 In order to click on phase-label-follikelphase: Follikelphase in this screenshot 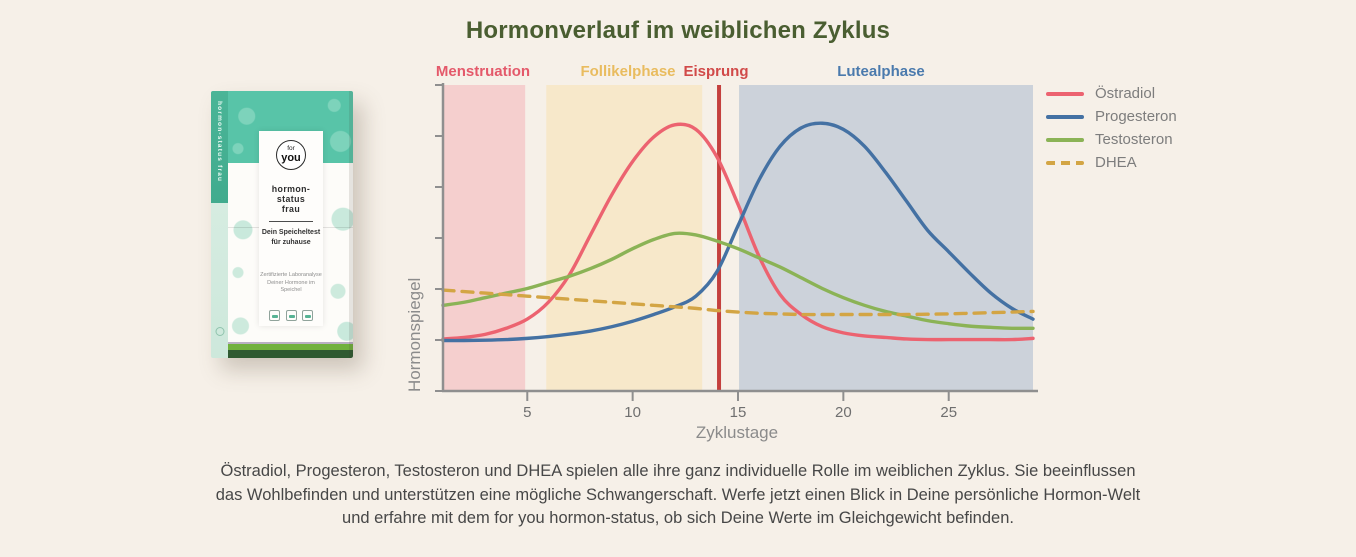, I will do `click(628, 71)`.